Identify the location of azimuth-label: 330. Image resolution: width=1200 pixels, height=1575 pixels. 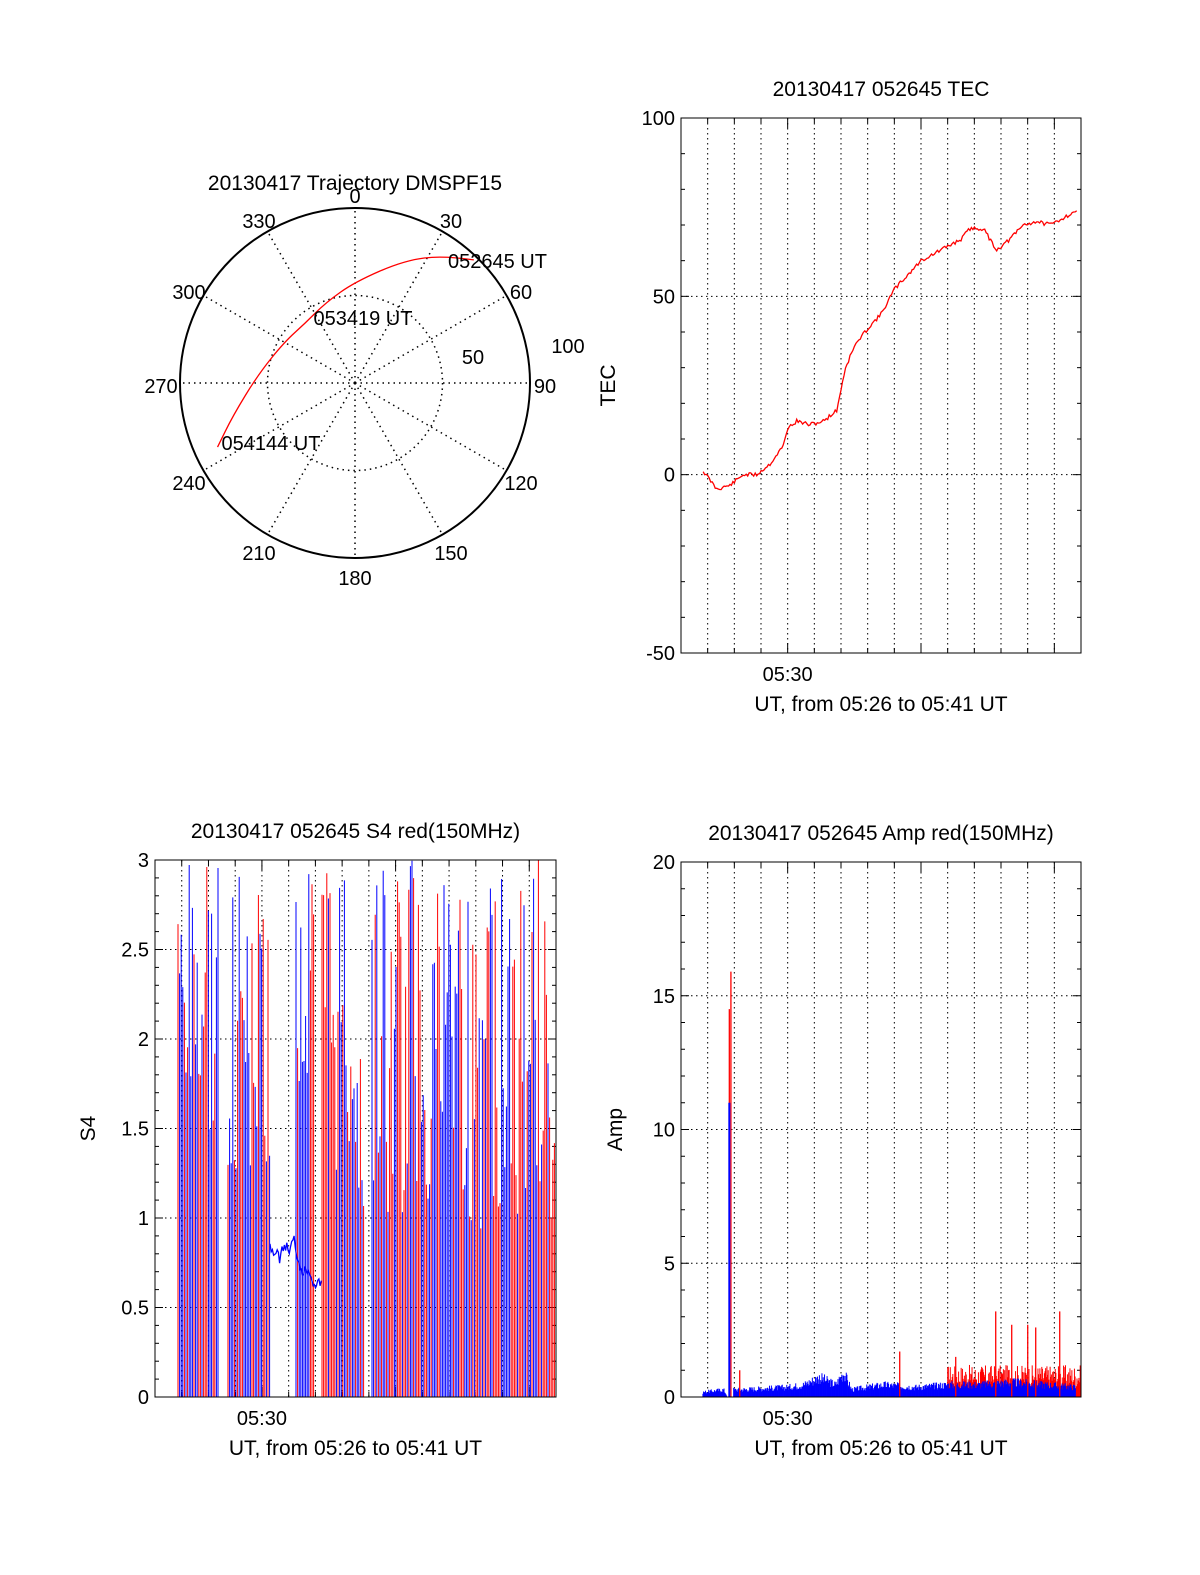
(258, 222).